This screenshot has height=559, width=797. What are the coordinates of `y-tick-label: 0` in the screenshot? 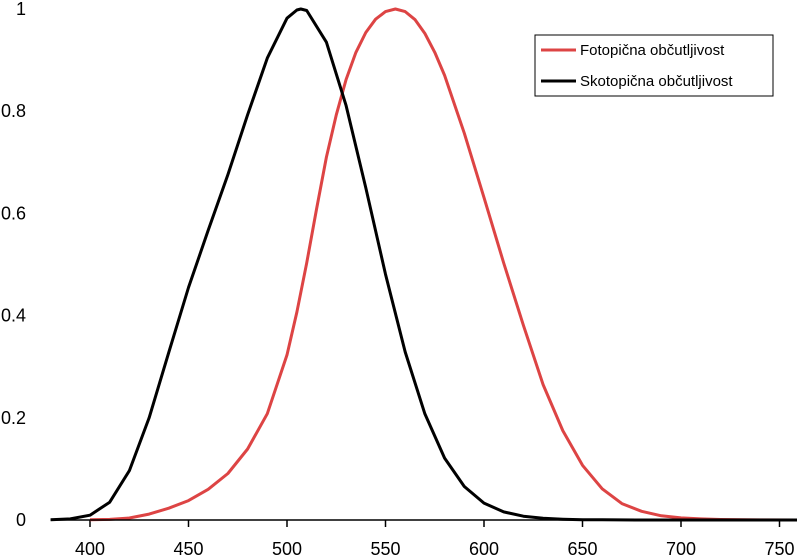 It's located at (21, 520).